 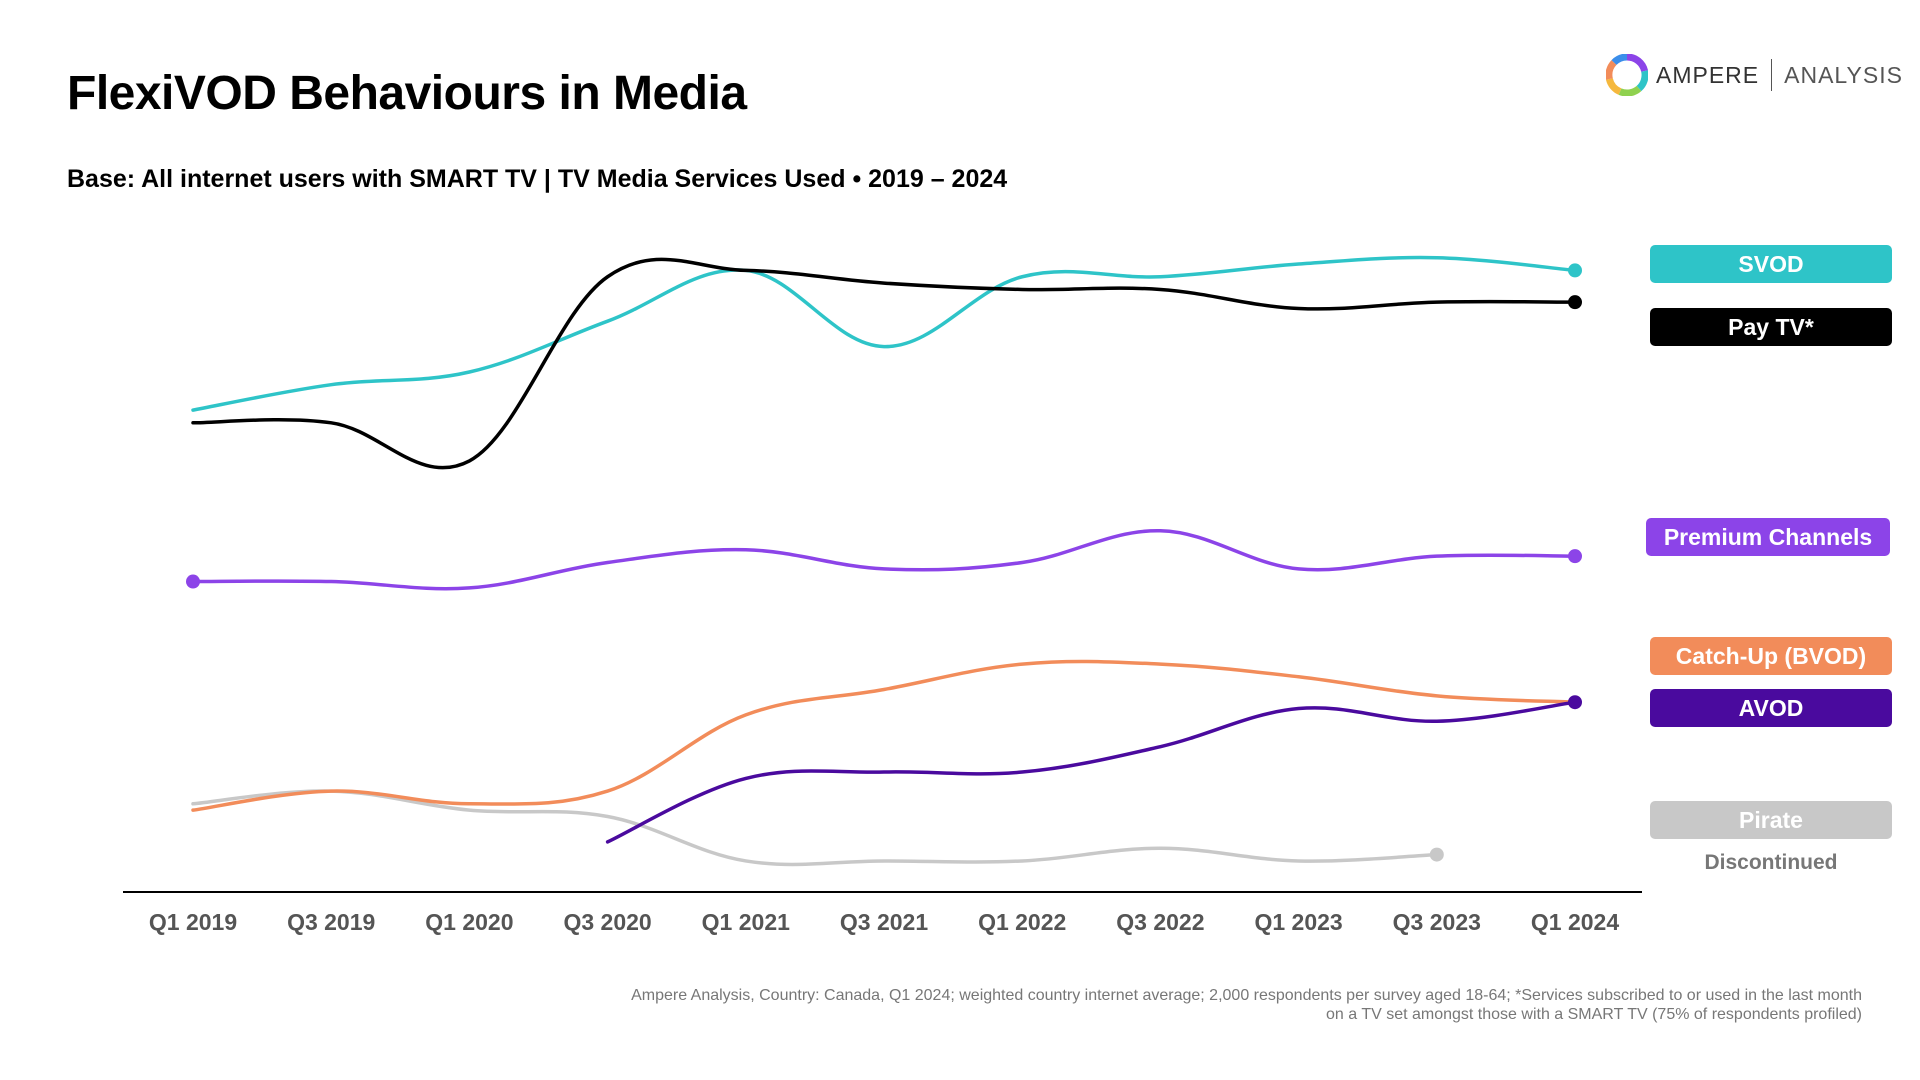 I want to click on series-pirate, so click(x=817, y=828).